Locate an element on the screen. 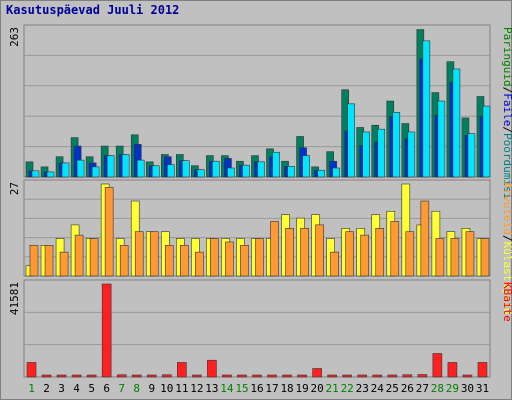  legend-entry: / is located at coordinates (506, 238).